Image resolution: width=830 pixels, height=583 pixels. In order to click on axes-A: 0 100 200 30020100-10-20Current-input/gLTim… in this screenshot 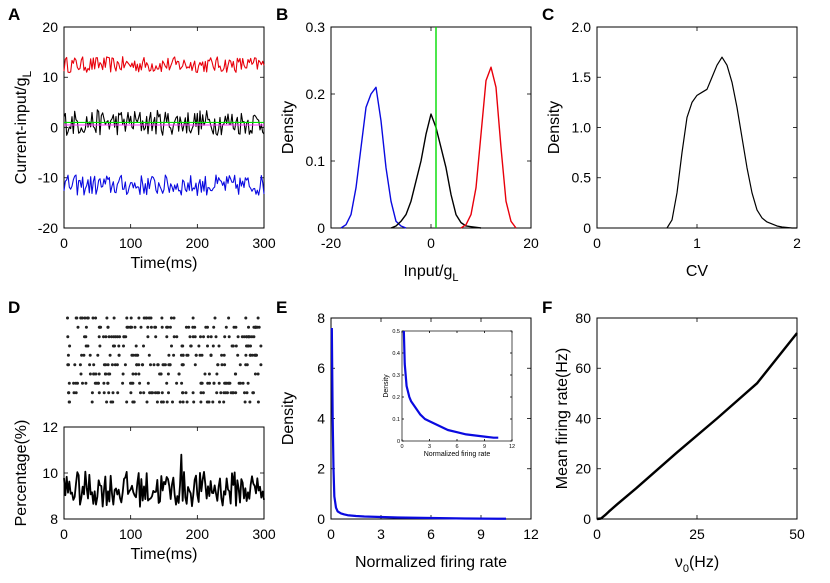, I will do `click(144, 145)`.